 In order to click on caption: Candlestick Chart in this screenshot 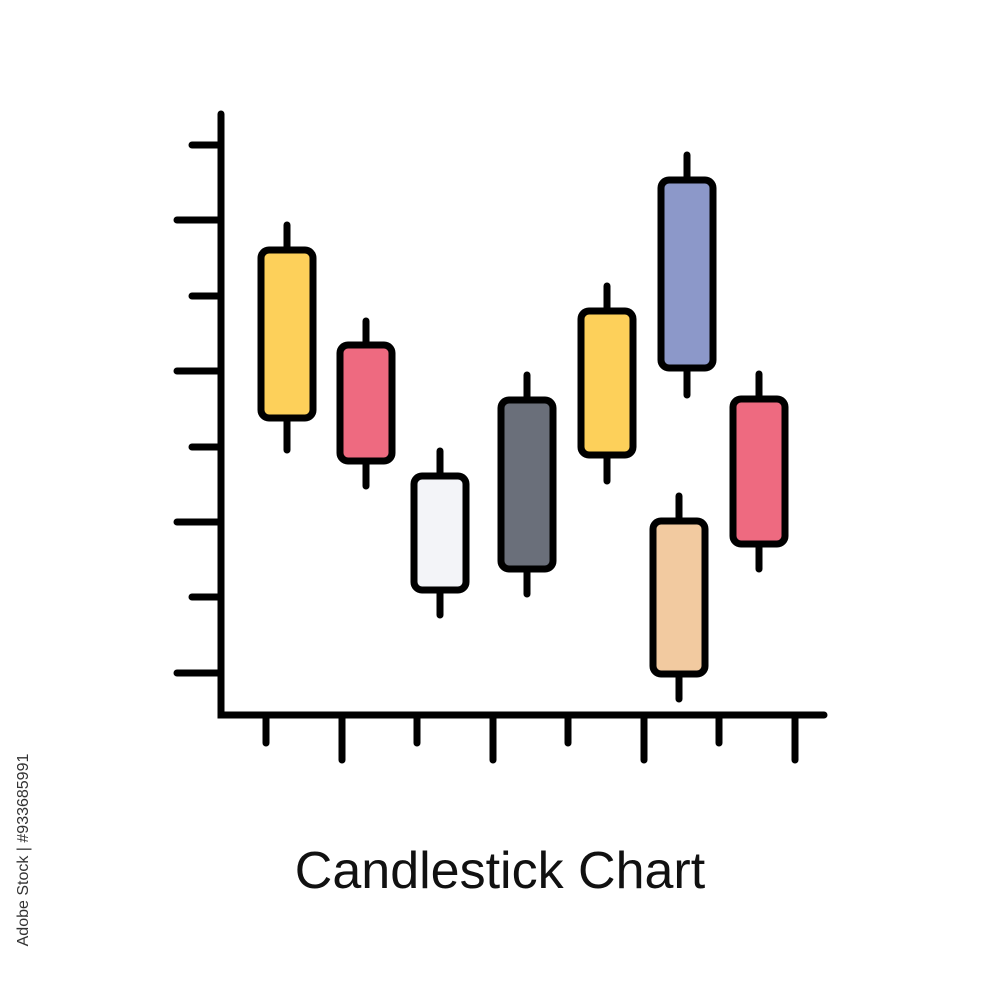, I will do `click(500, 871)`.